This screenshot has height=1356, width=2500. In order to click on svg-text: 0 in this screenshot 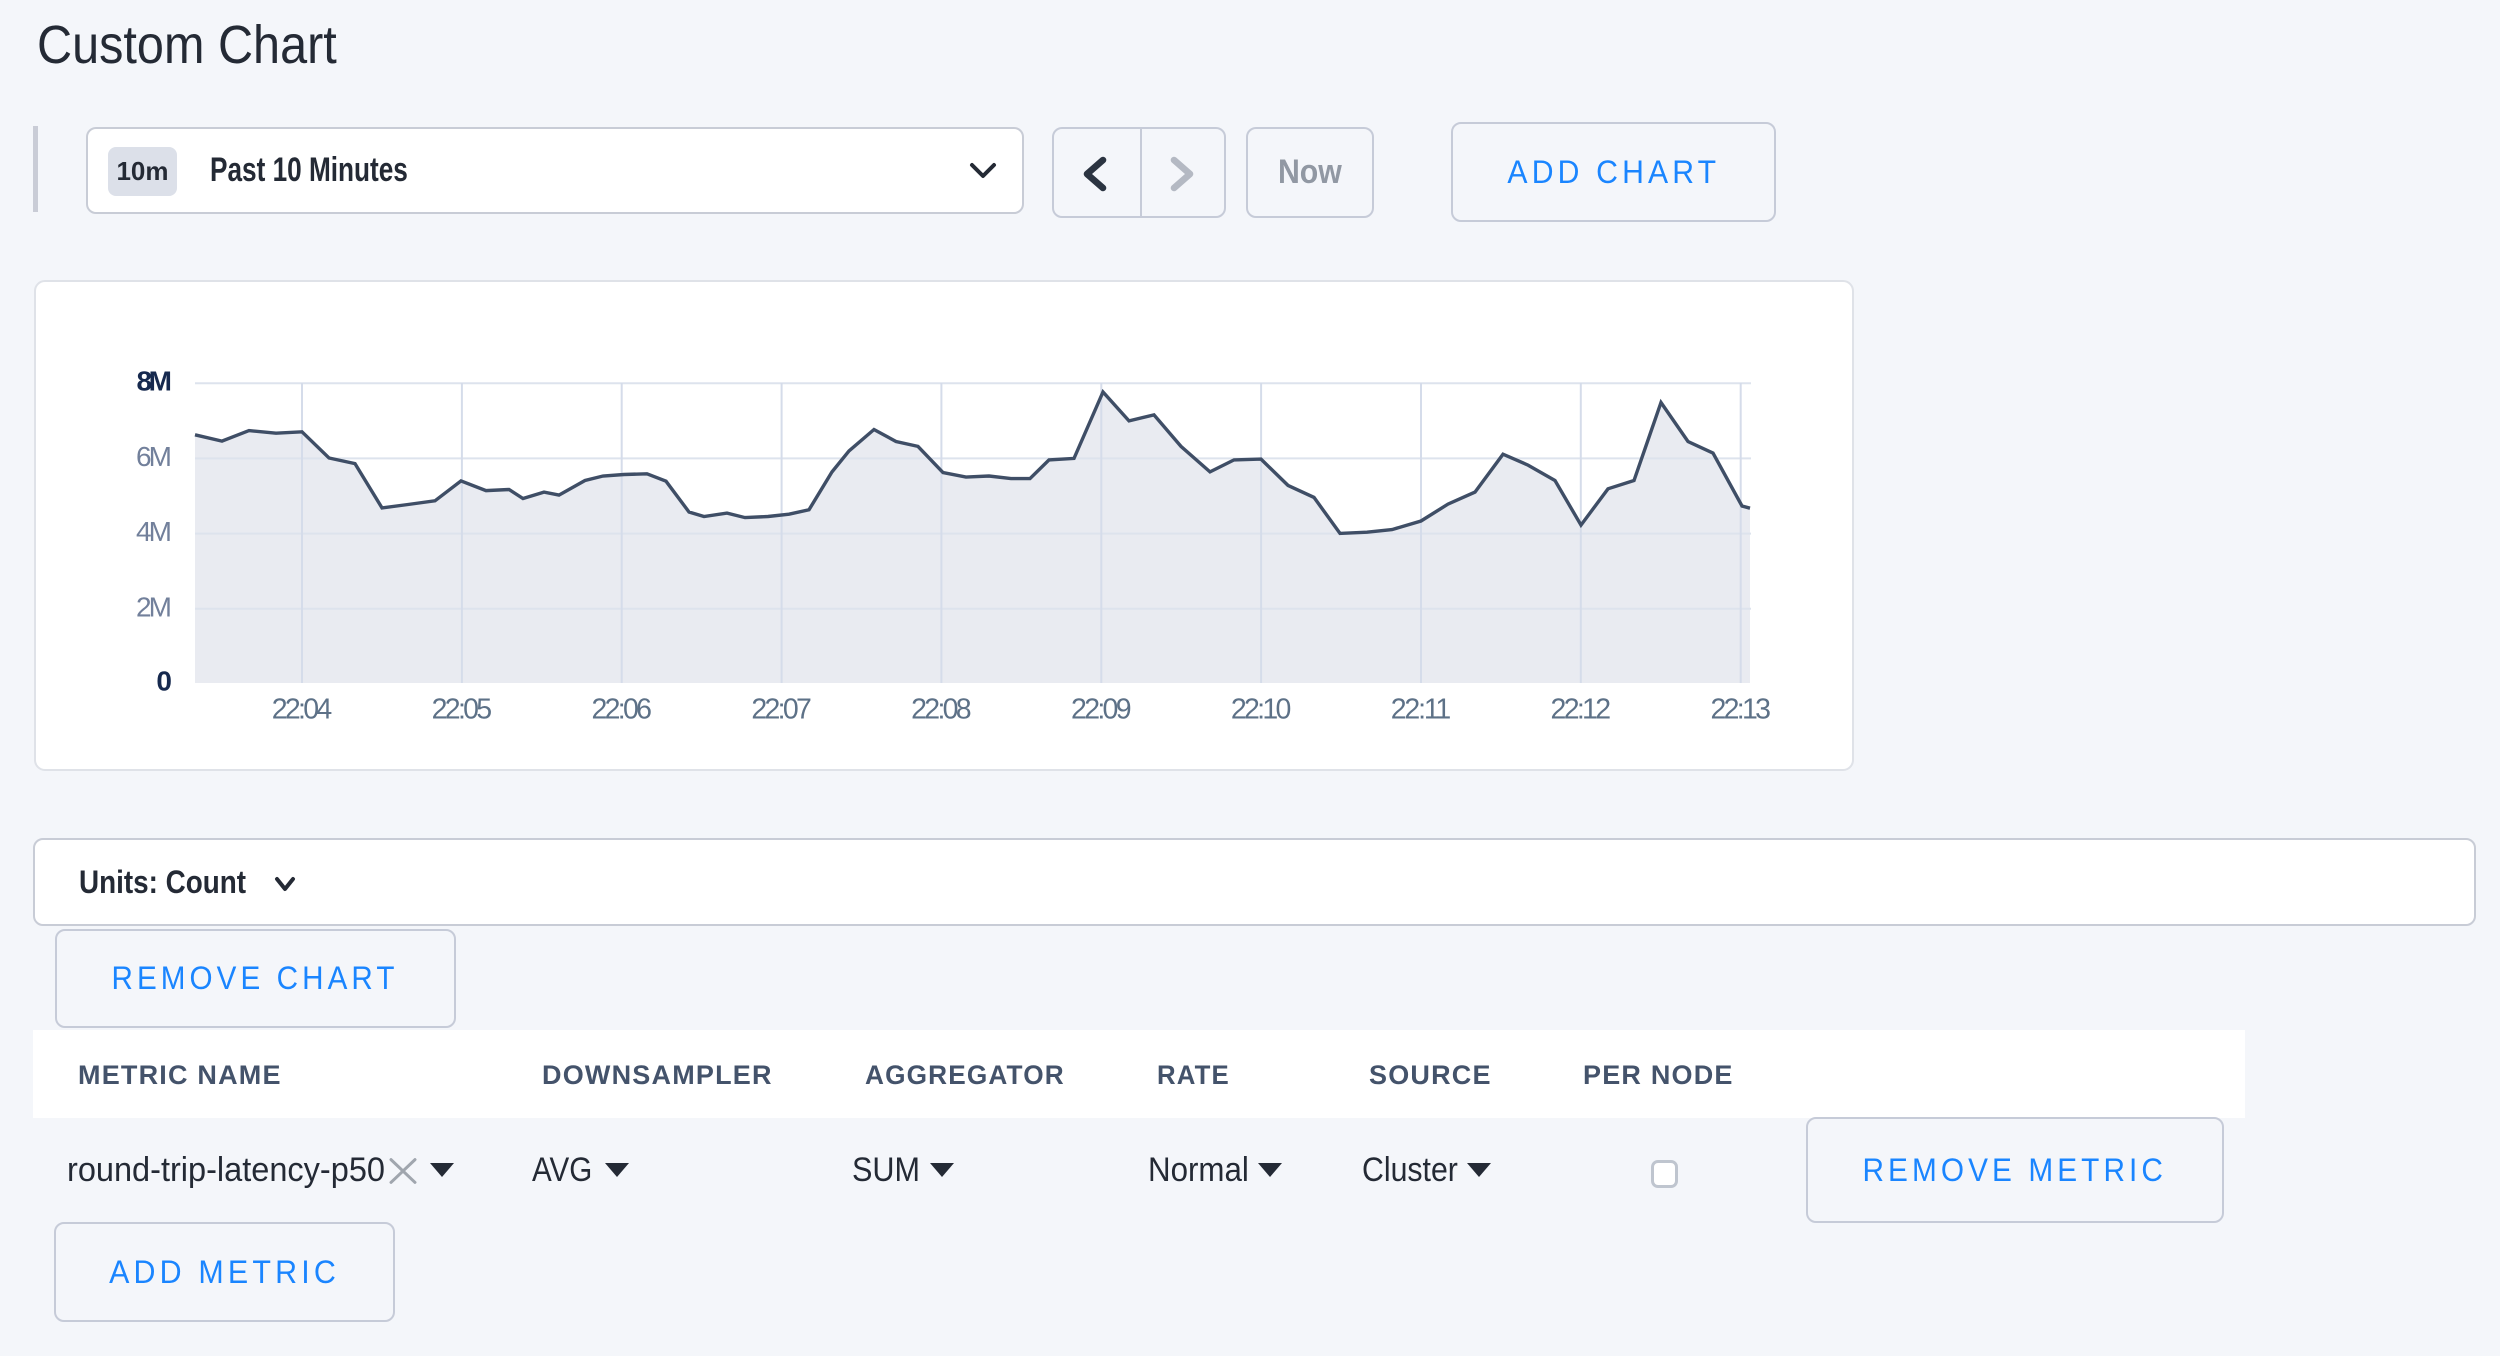, I will do `click(164, 681)`.